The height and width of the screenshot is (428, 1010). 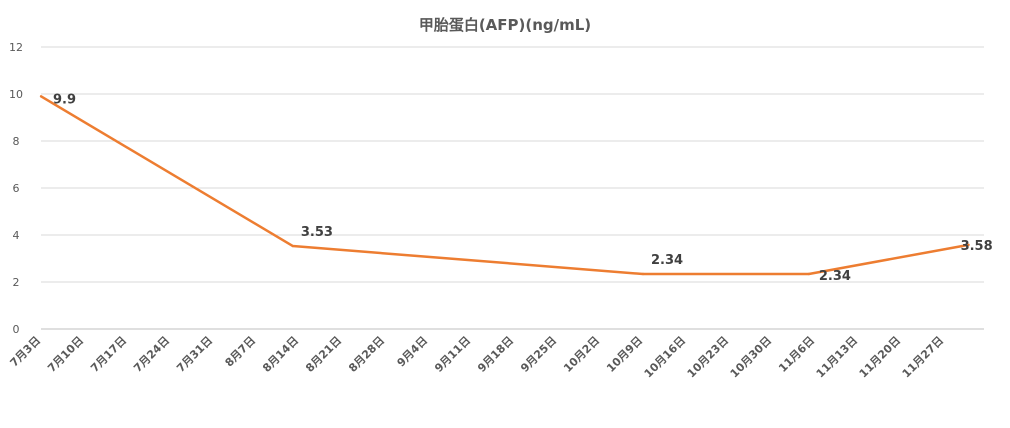 What do you see at coordinates (16, 282) in the screenshot?
I see `y-tick-label: 2` at bounding box center [16, 282].